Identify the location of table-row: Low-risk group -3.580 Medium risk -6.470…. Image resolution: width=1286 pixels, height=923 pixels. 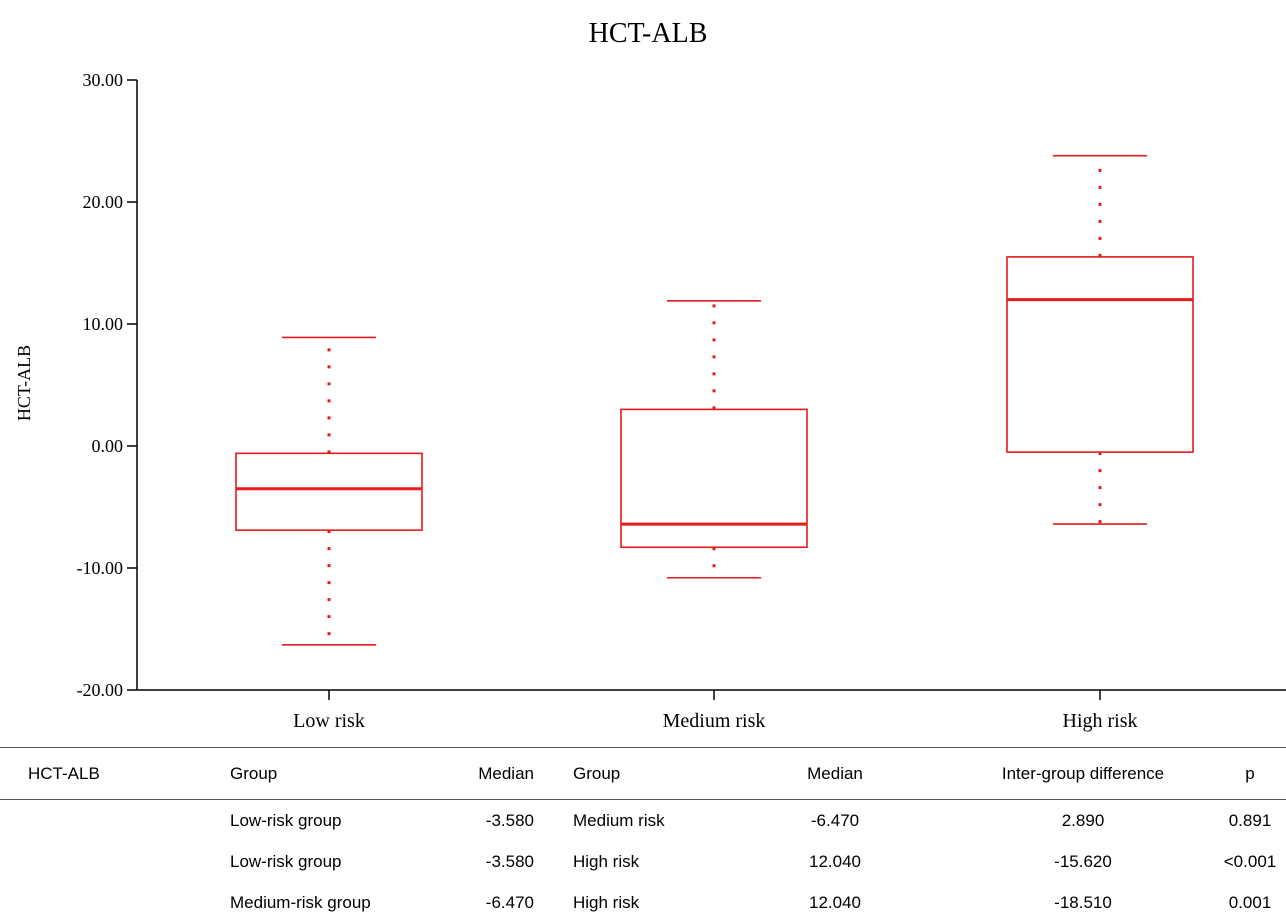
(643, 820).